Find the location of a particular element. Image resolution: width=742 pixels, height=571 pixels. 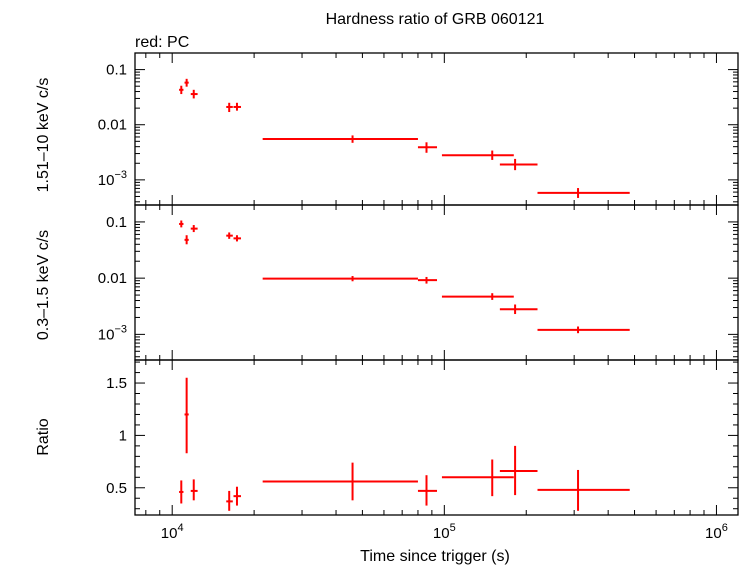

x-tick-label: 10⁴ is located at coordinates (172, 532).